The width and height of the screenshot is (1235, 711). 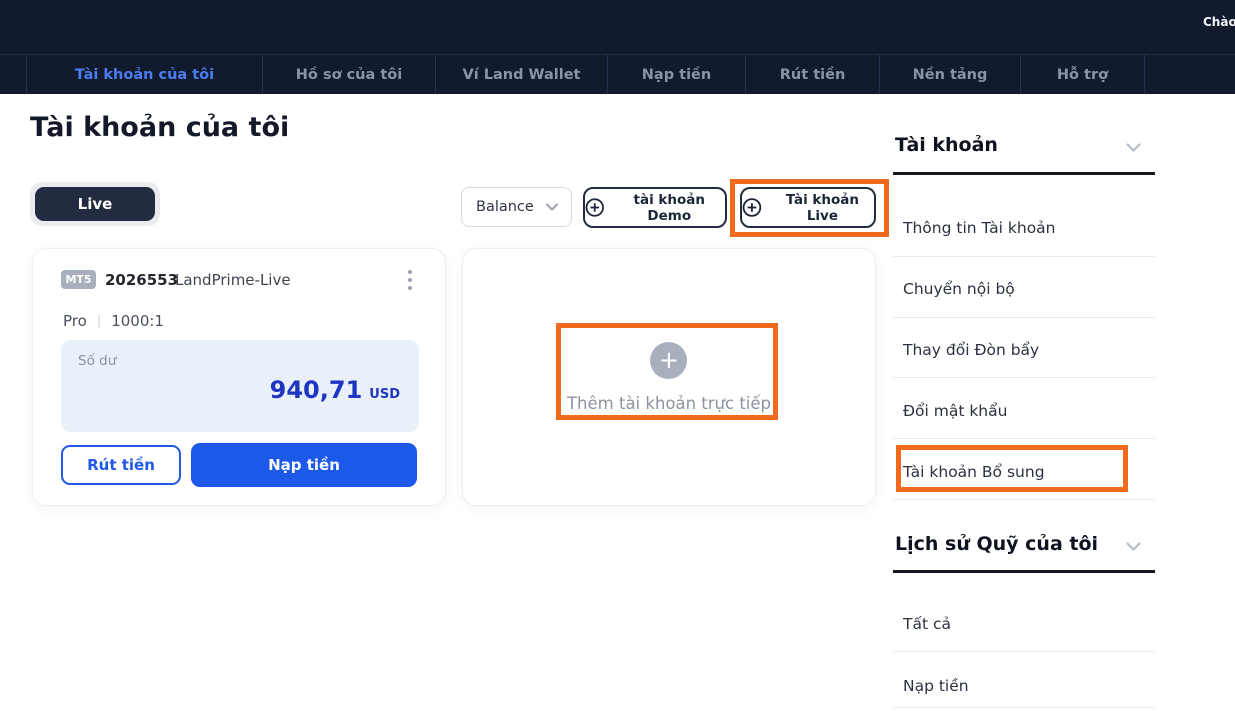 I want to click on add-live-account-tile: + Thêm tài khoản trực tiếp, so click(x=669, y=377).